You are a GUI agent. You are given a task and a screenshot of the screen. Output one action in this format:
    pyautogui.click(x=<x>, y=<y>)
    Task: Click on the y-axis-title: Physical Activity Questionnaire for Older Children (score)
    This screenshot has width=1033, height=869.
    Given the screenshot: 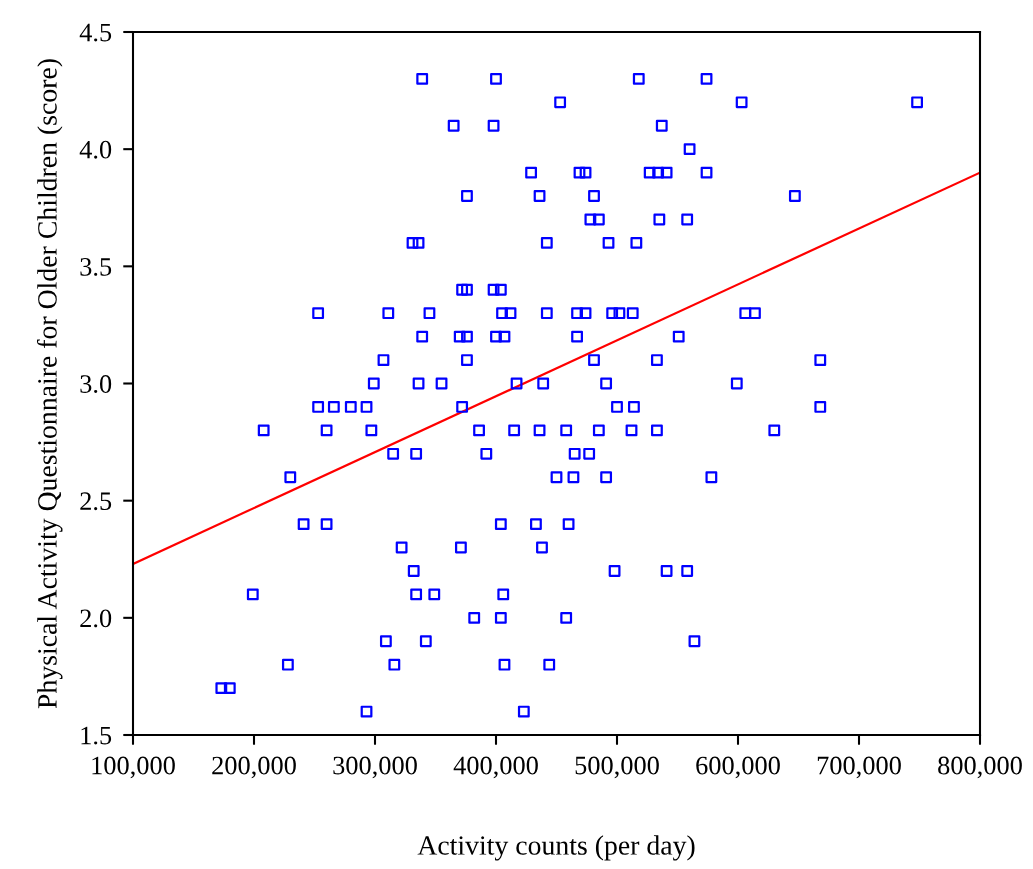 What is the action you would take?
    pyautogui.click(x=49, y=384)
    